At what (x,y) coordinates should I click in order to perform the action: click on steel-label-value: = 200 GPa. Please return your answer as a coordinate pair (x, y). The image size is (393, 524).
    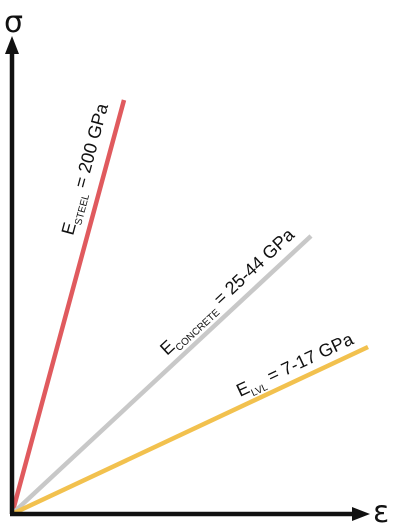
    Looking at the image, I should click on (90, 147).